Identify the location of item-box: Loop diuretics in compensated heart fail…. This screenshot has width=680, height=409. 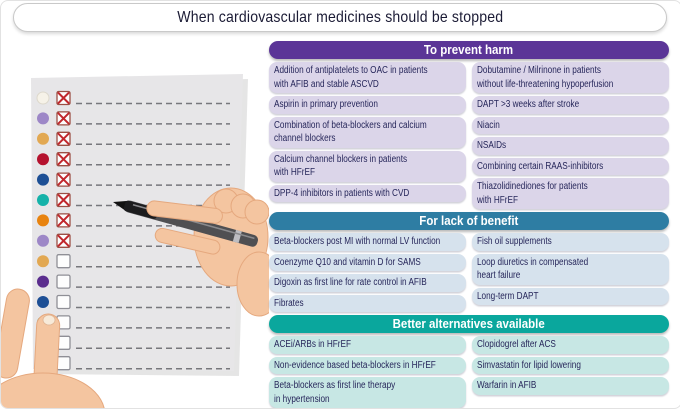
(570, 269).